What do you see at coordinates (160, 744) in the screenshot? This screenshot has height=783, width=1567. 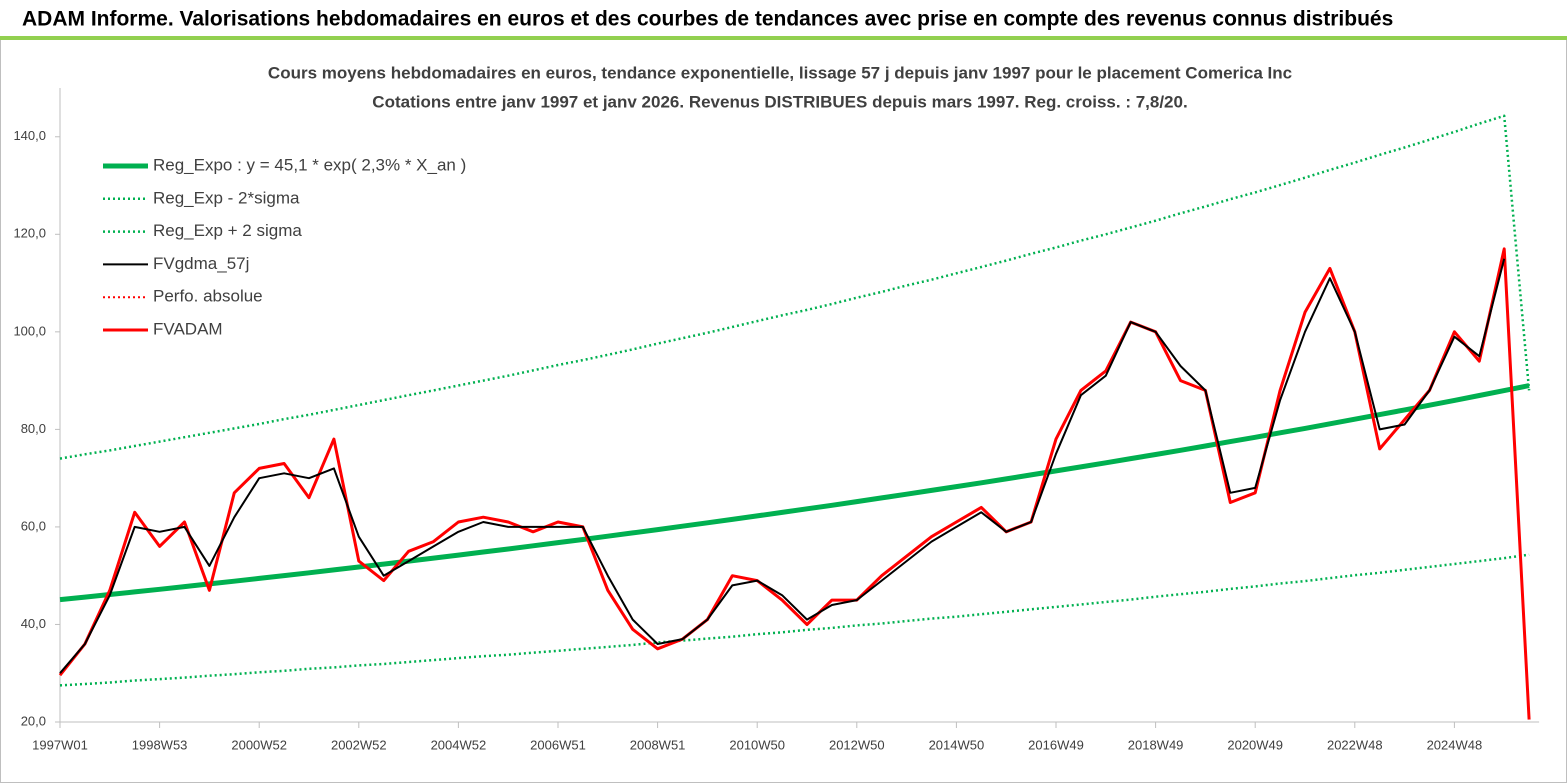 I see `x-tick-label: 1998W53` at bounding box center [160, 744].